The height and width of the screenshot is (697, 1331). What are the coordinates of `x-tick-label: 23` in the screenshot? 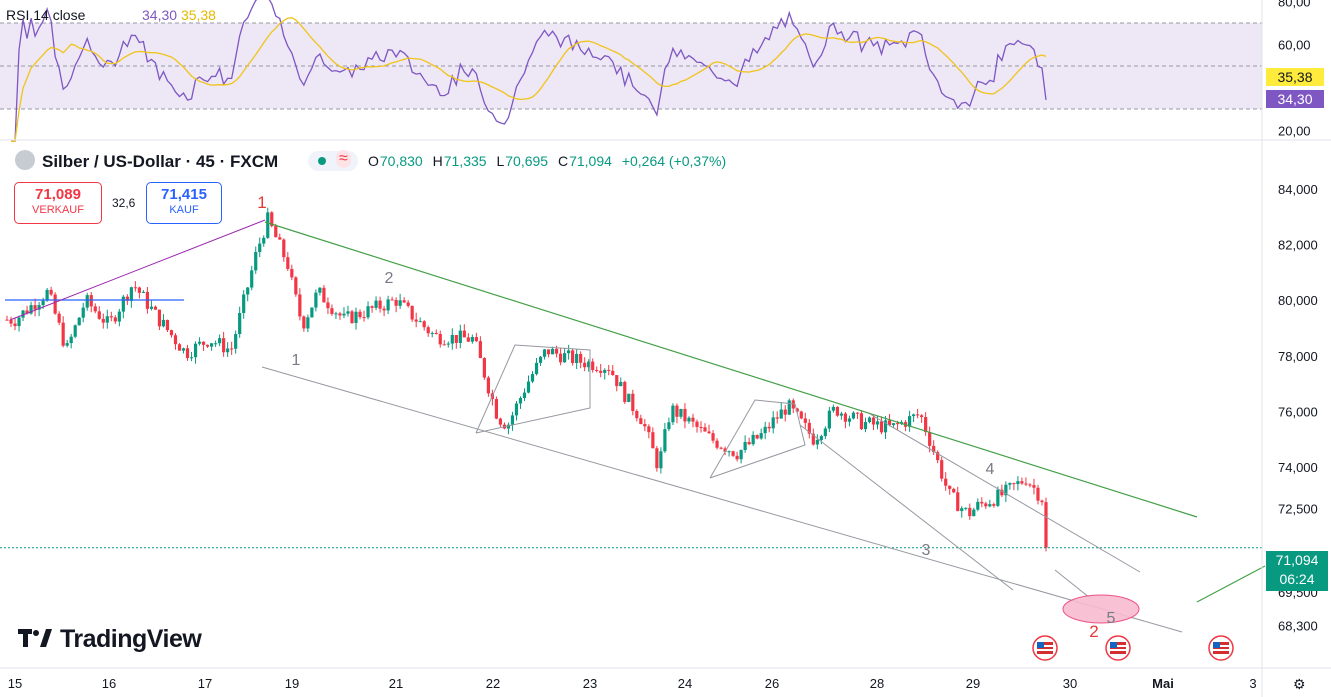 It's located at (590, 683).